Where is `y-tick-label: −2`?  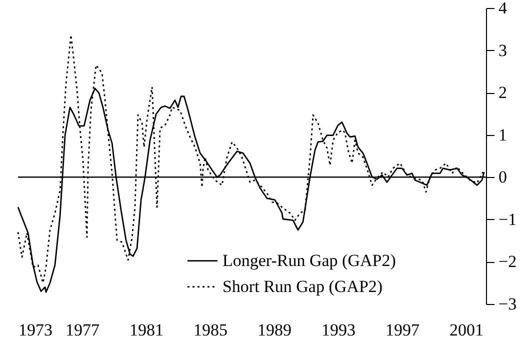 y-tick-label: −2 is located at coordinates (507, 262).